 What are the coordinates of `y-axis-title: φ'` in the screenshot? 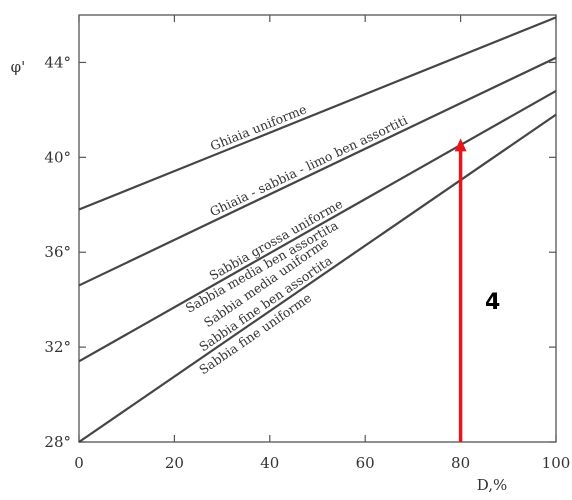 It's located at (18, 67).